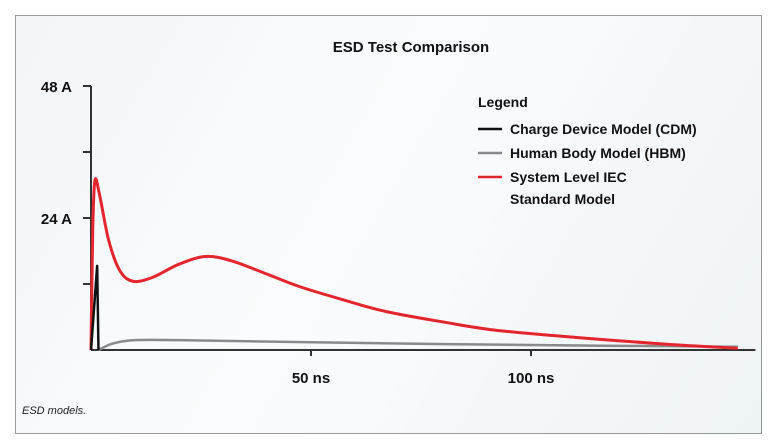  What do you see at coordinates (503, 102) in the screenshot?
I see `legend-title: Legend` at bounding box center [503, 102].